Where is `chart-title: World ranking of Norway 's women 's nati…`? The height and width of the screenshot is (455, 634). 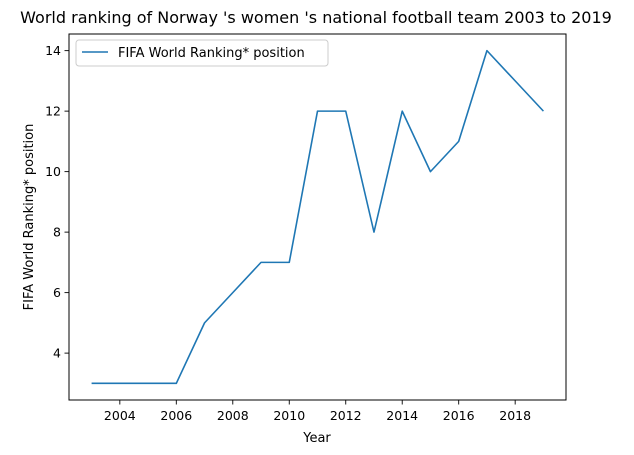 chart-title: World ranking of Norway 's women 's nati… is located at coordinates (316, 17).